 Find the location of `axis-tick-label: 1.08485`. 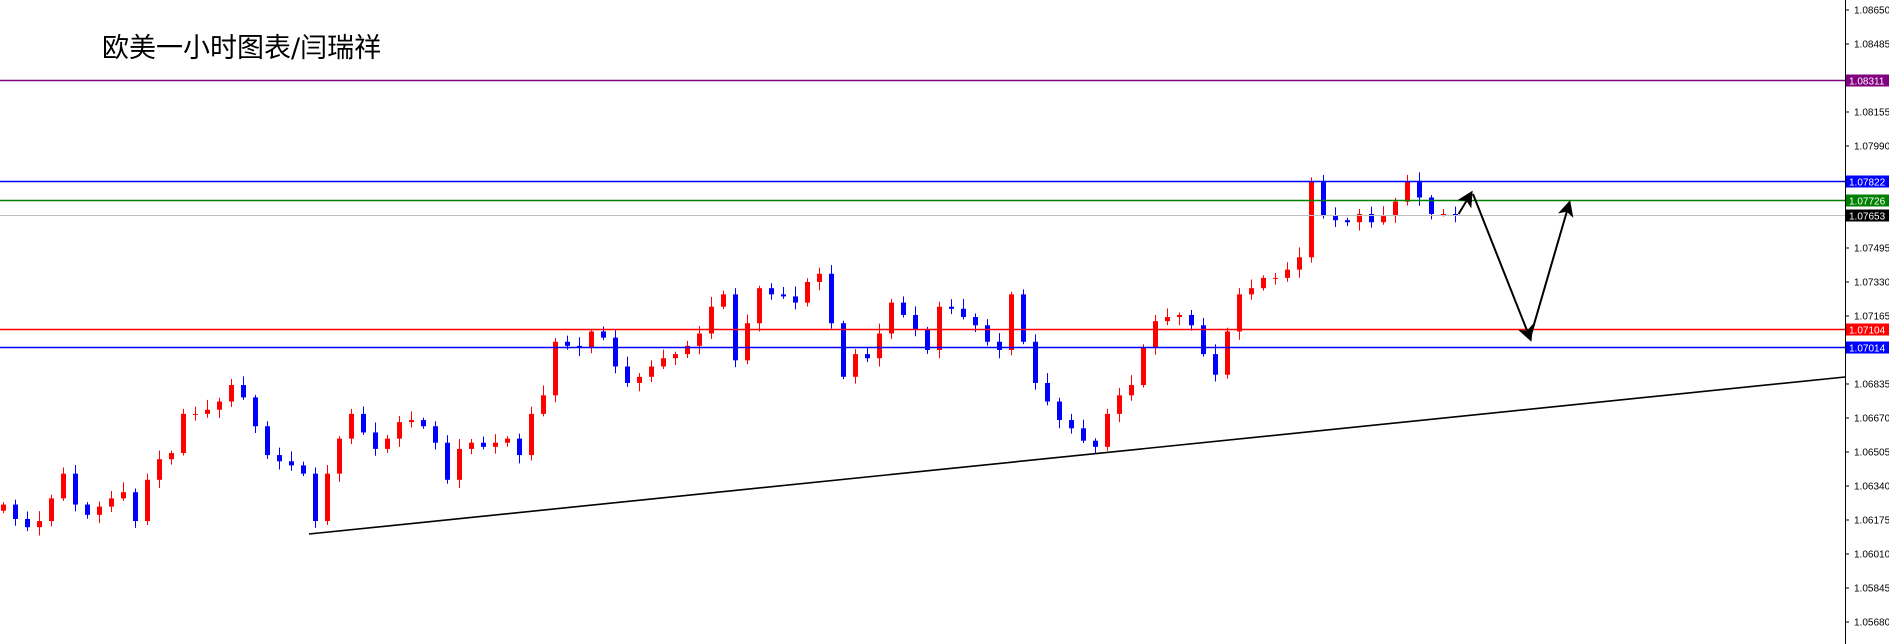

axis-tick-label: 1.08485 is located at coordinates (1871, 45).